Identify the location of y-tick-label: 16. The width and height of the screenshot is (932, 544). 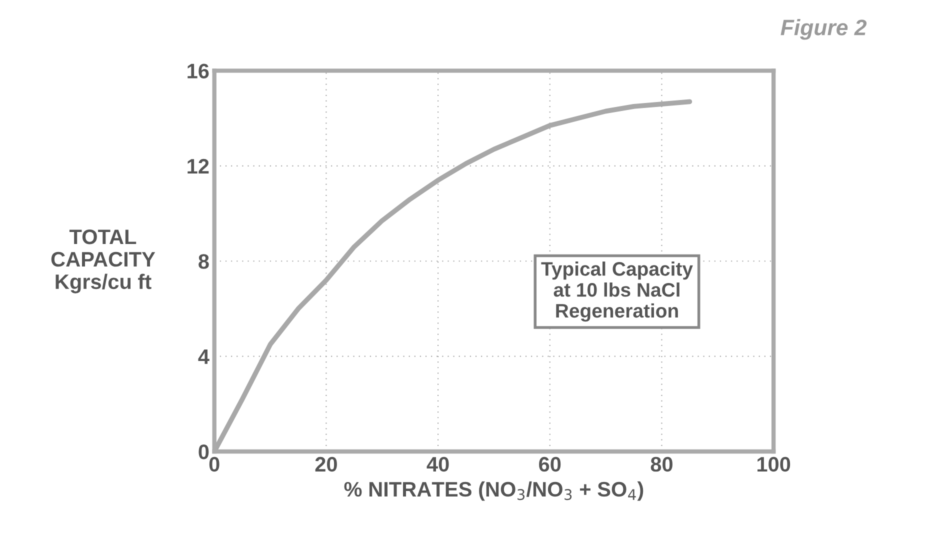
(198, 71).